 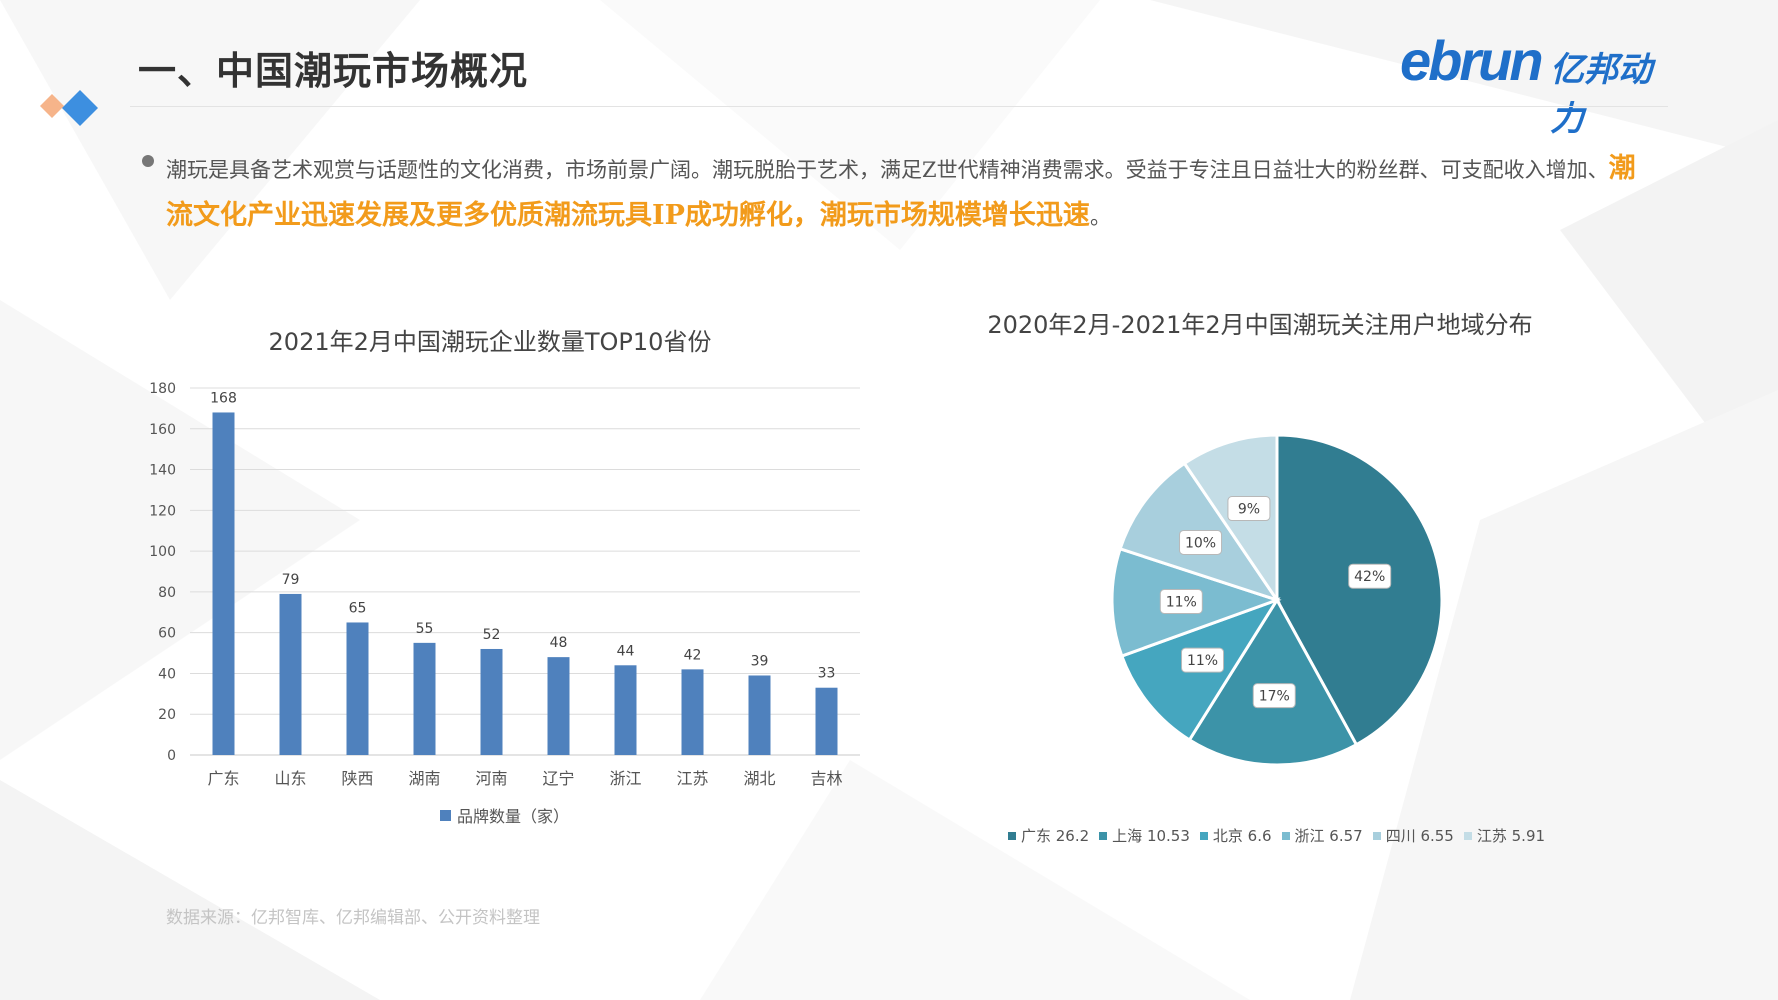 I want to click on legend-label: 广东 26.2, so click(x=1055, y=836).